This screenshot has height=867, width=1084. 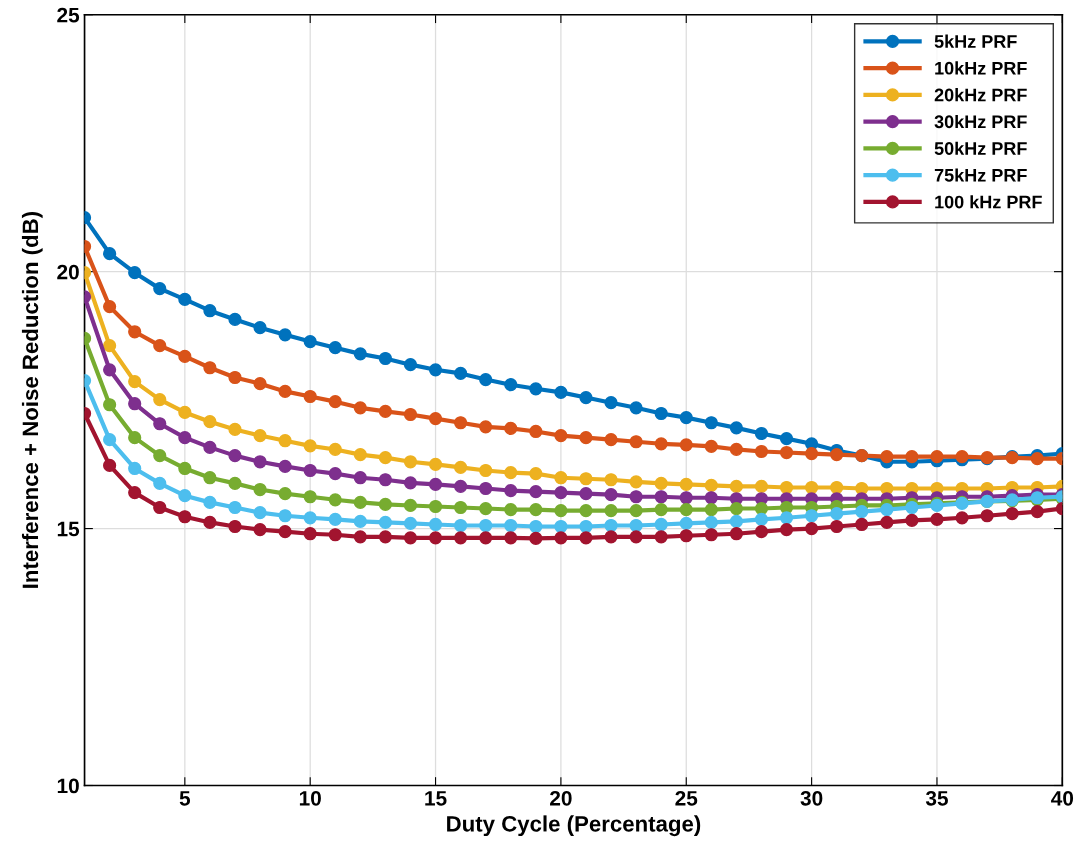 What do you see at coordinates (68, 529) in the screenshot?
I see `y-tick-label: 15` at bounding box center [68, 529].